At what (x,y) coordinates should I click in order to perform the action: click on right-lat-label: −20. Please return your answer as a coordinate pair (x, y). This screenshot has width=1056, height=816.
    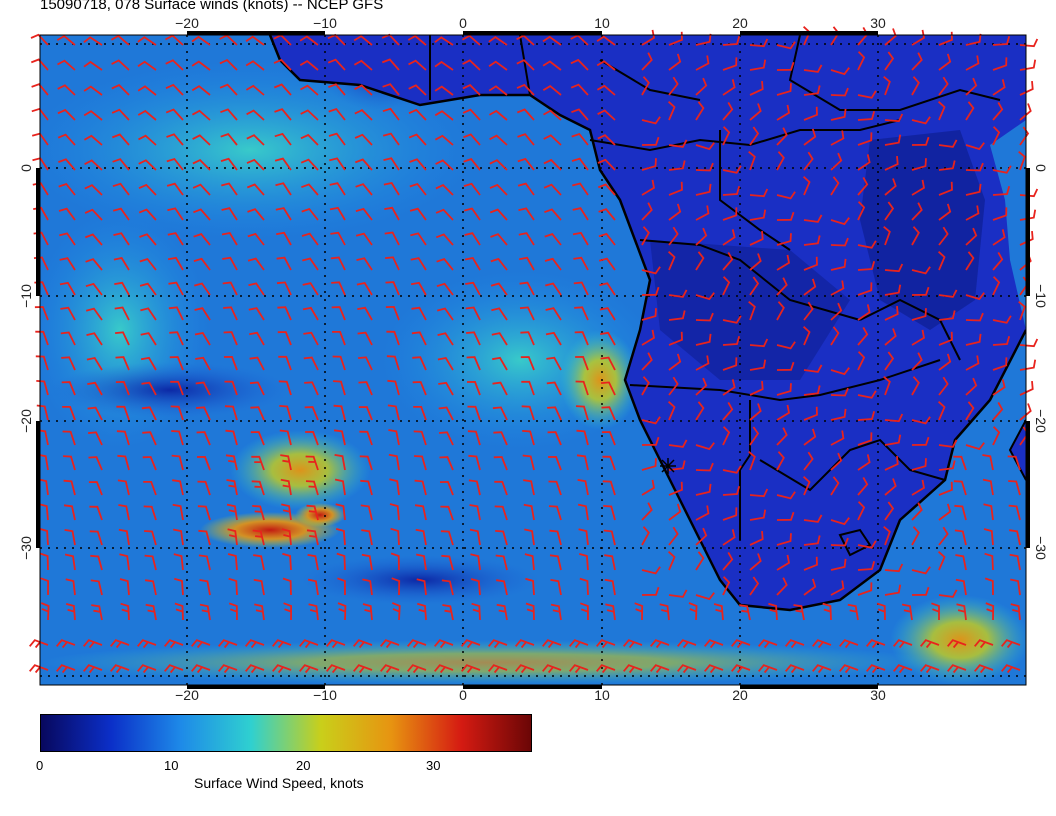
    Looking at the image, I should click on (1041, 421).